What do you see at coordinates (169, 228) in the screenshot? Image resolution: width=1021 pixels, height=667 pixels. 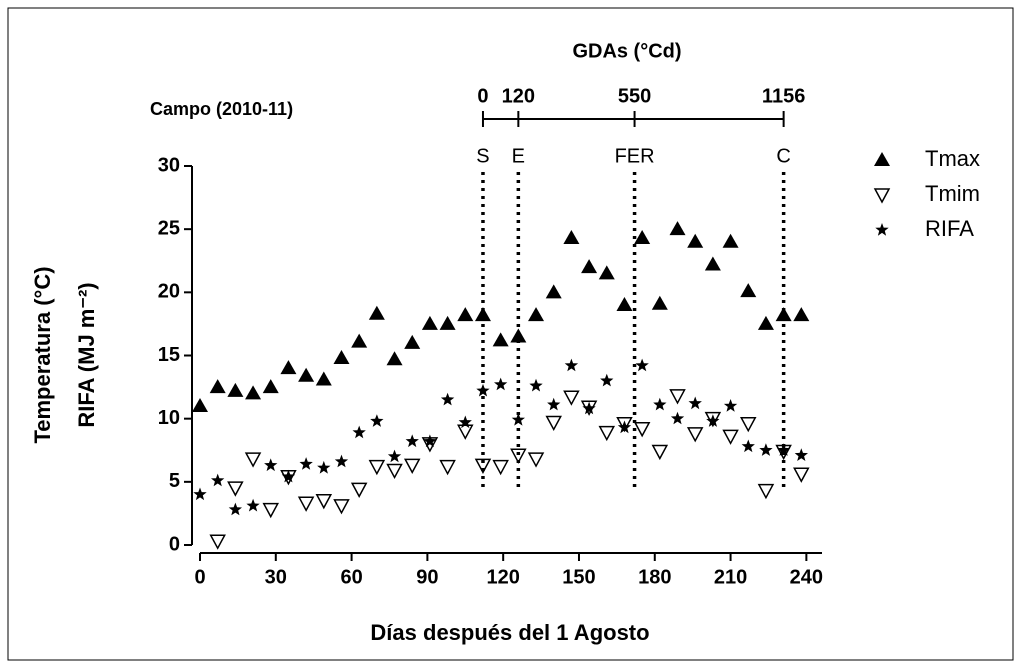 I see `y-tick-label: 25` at bounding box center [169, 228].